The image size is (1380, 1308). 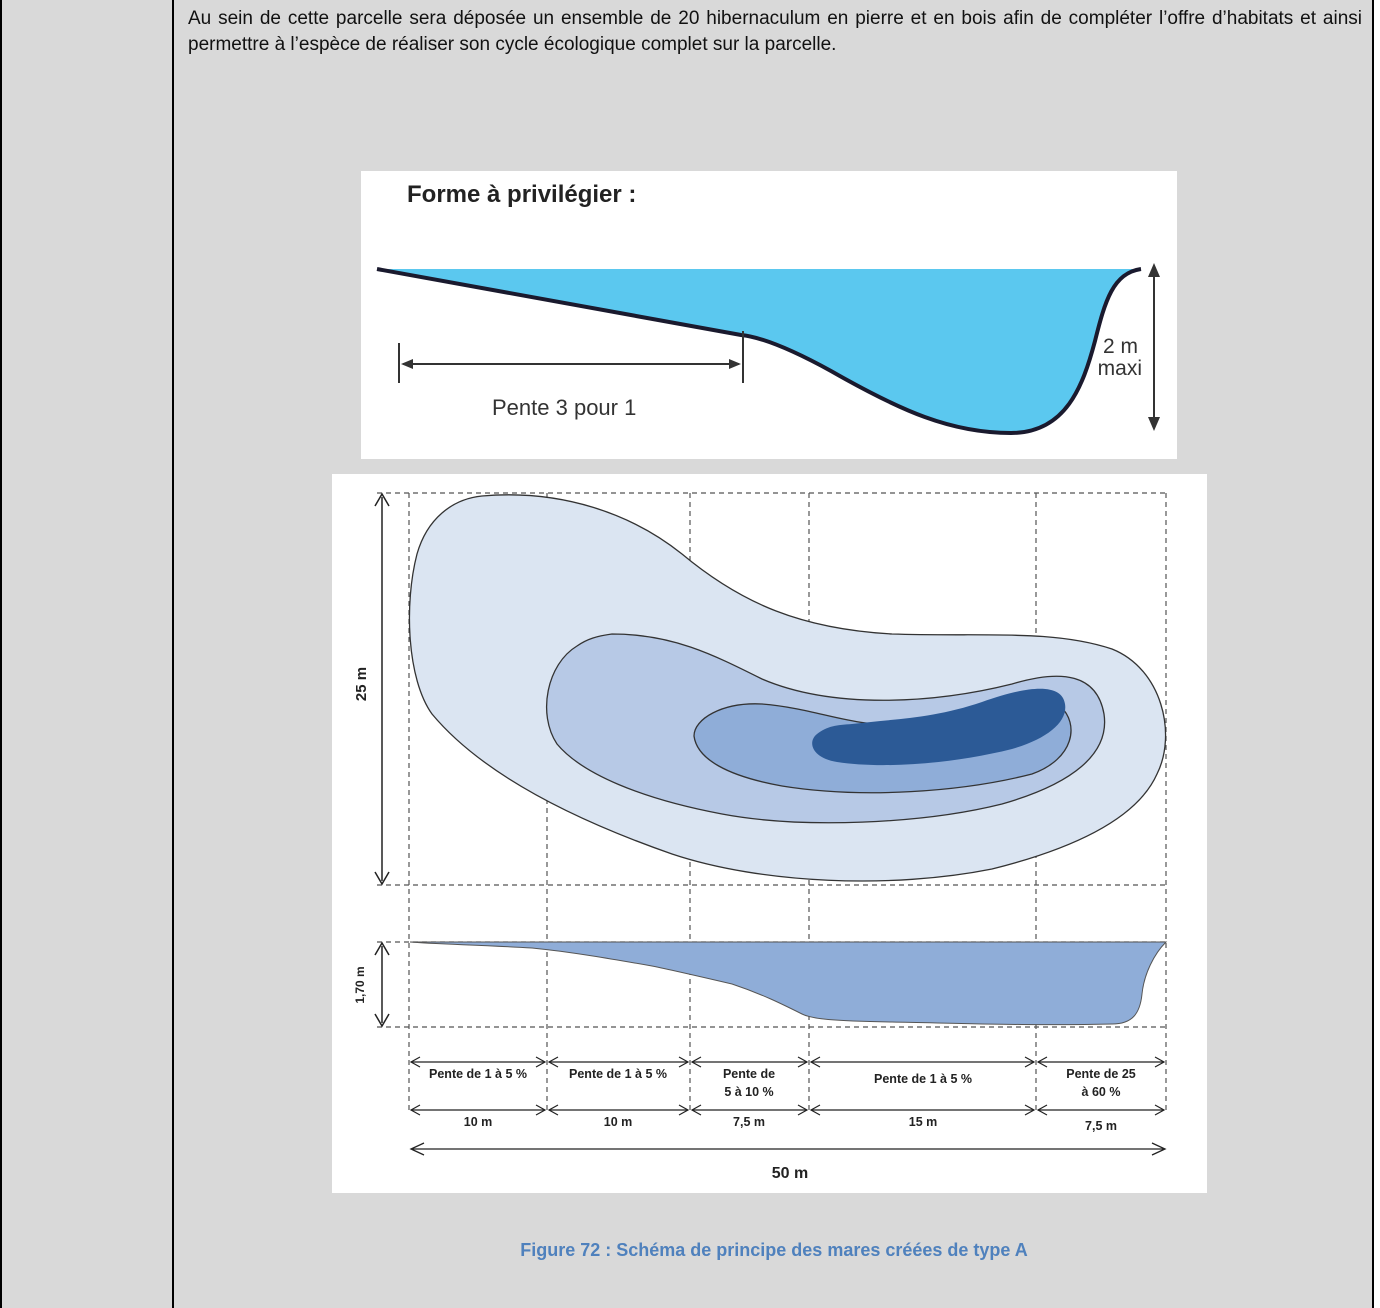 I want to click on depth-note: maxi, so click(x=1120, y=368).